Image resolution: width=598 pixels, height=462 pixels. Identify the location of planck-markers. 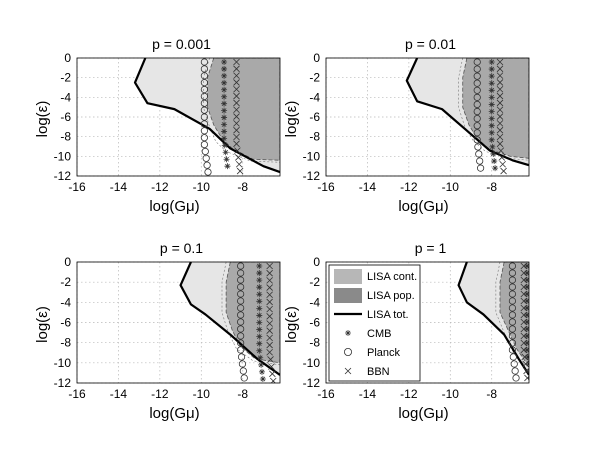
(479, 115).